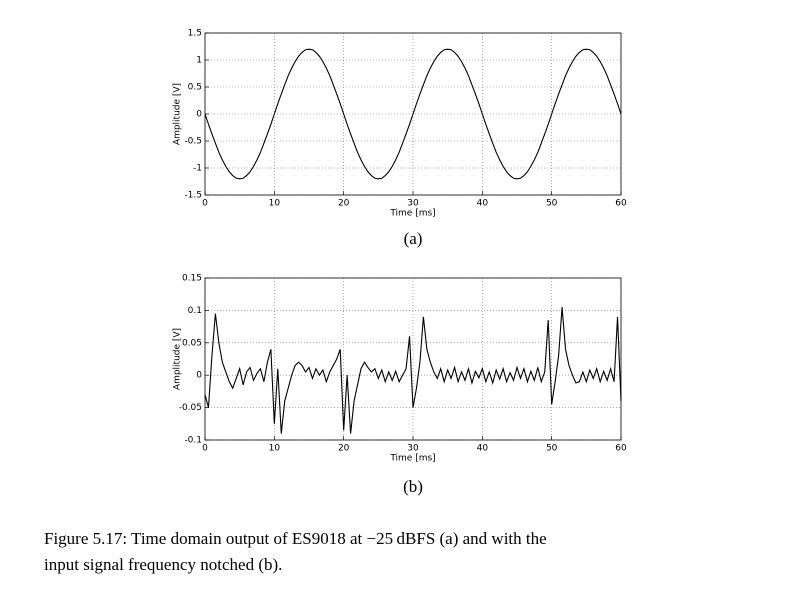 The width and height of the screenshot is (808, 594). What do you see at coordinates (413, 486) in the screenshot?
I see `panel-label: (b)` at bounding box center [413, 486].